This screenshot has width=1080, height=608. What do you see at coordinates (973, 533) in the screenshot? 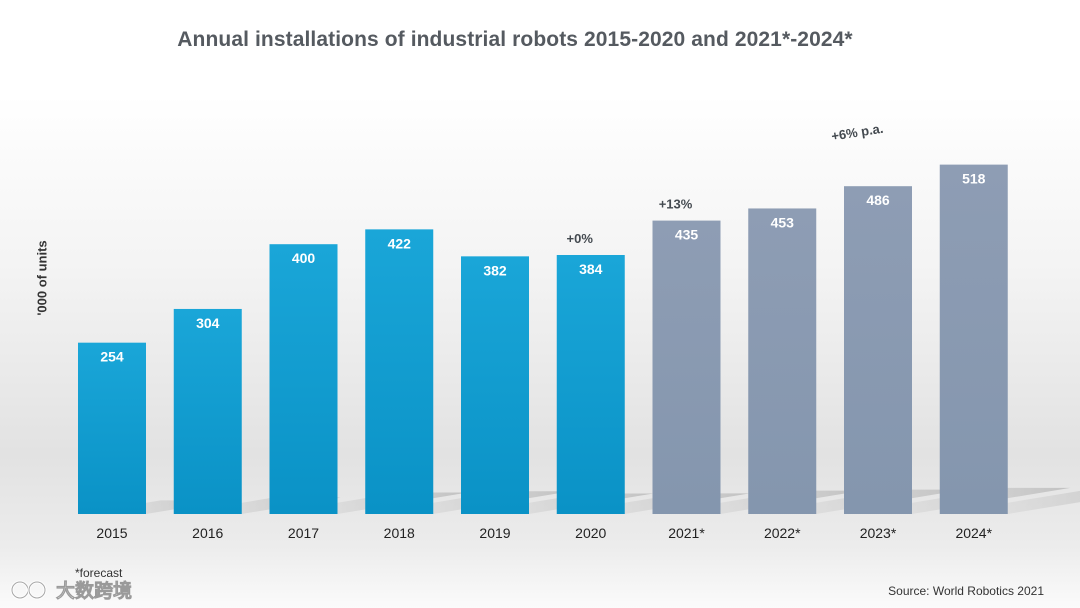
I see `x-tick-label: 2024*` at bounding box center [973, 533].